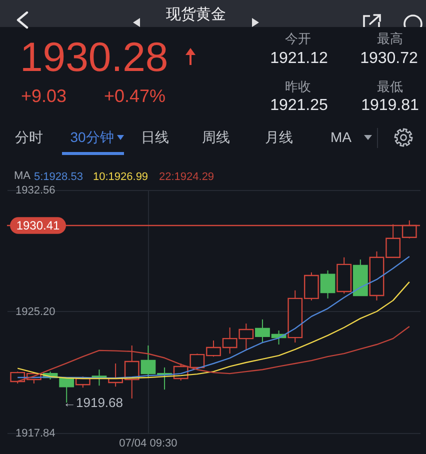  I want to click on legend-title: MA, so click(23, 176).